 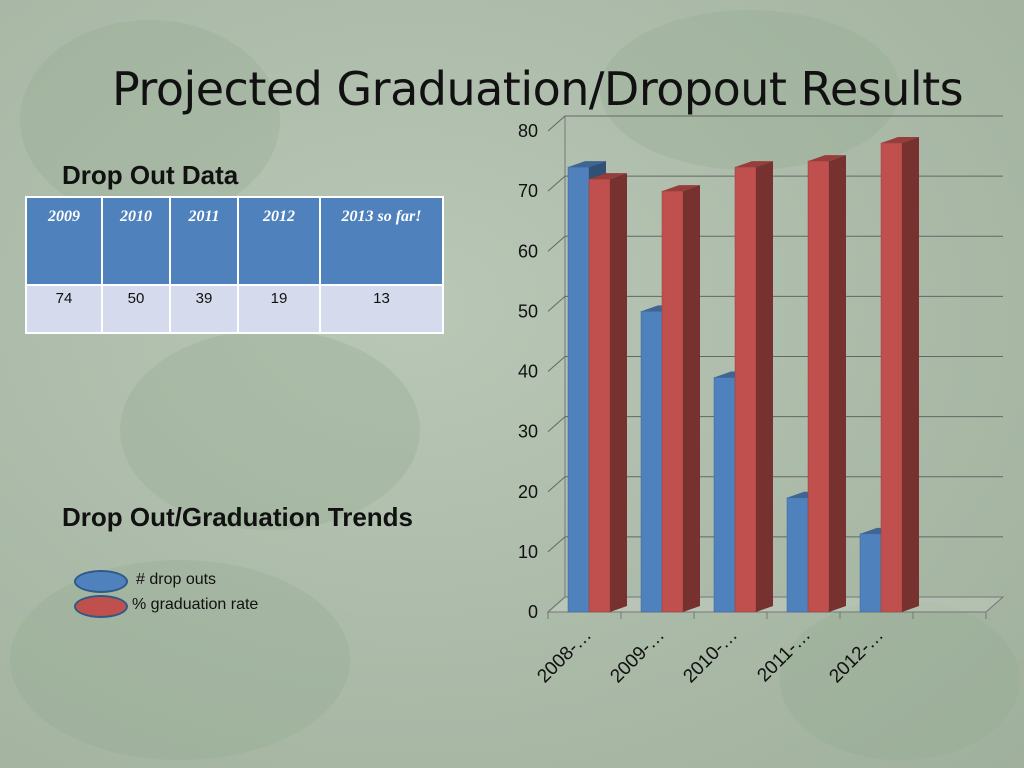 I want to click on table-header-cell: 2011, so click(x=204, y=241).